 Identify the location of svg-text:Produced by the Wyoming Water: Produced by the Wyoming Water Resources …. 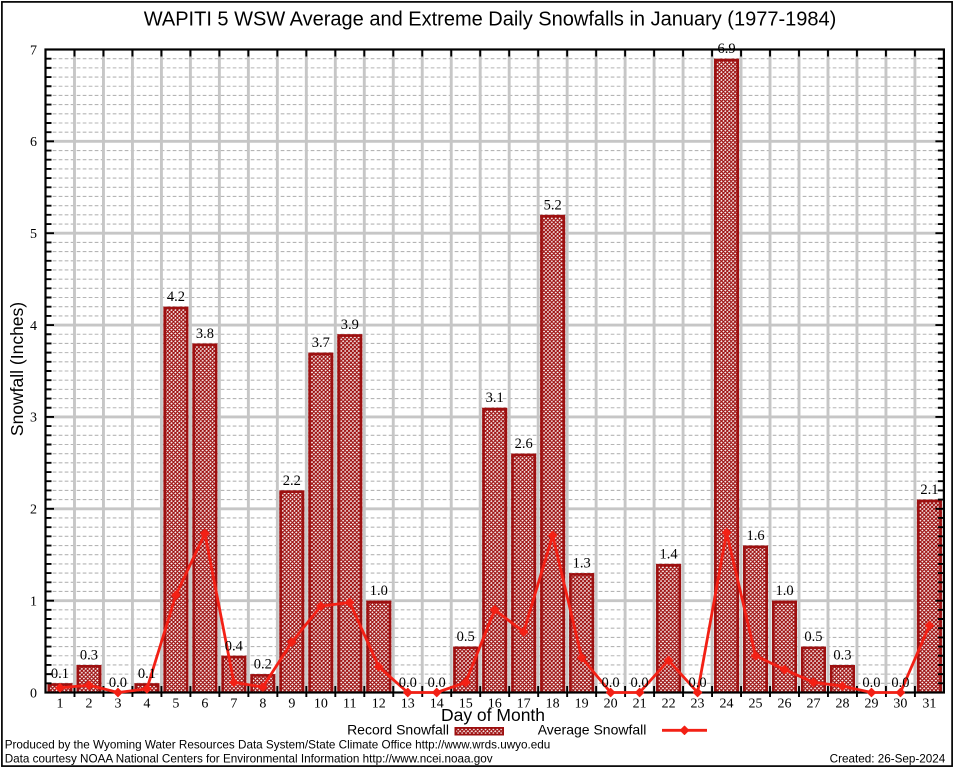
(278, 744).